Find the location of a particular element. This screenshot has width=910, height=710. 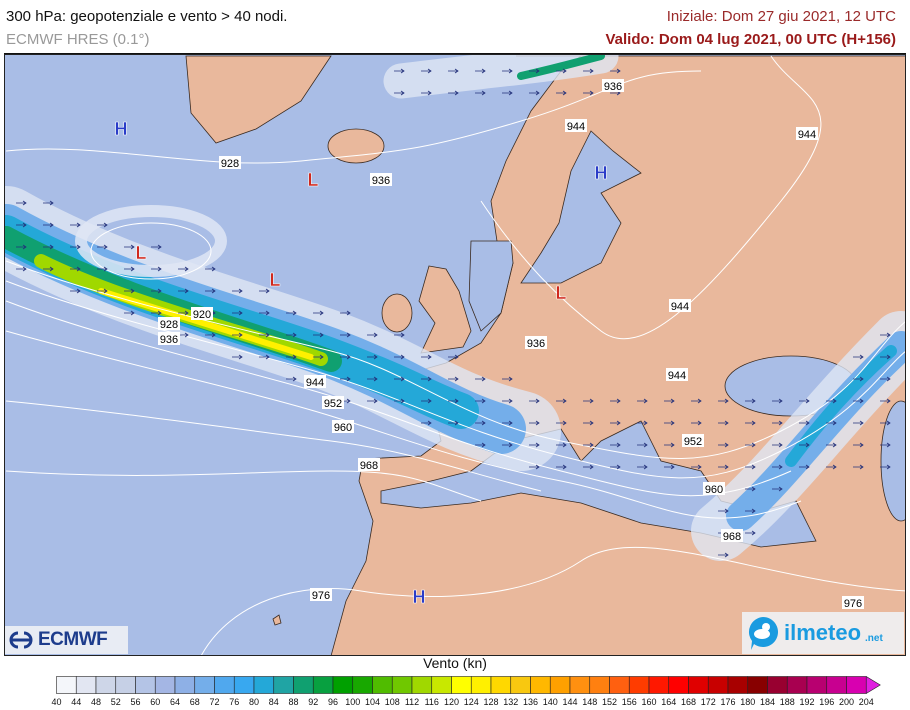

svg-text: 944 is located at coordinates (807, 135).